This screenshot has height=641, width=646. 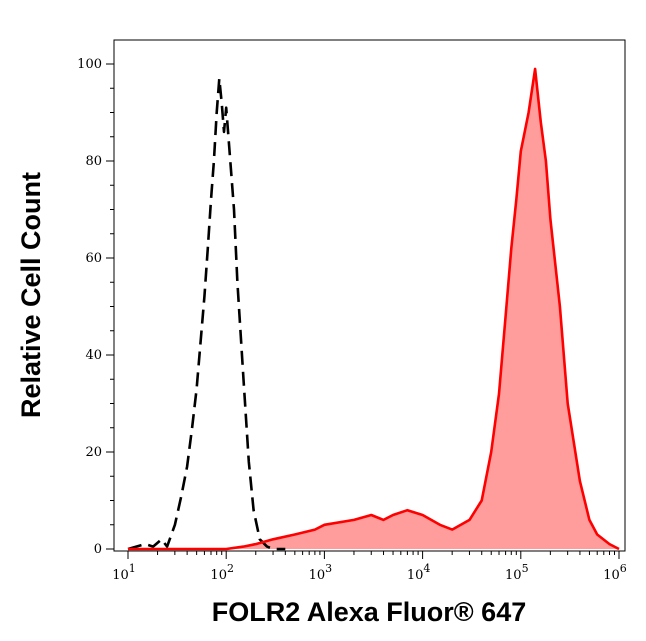 I want to click on y-axis-title: Relative Cell Count, so click(x=31, y=295).